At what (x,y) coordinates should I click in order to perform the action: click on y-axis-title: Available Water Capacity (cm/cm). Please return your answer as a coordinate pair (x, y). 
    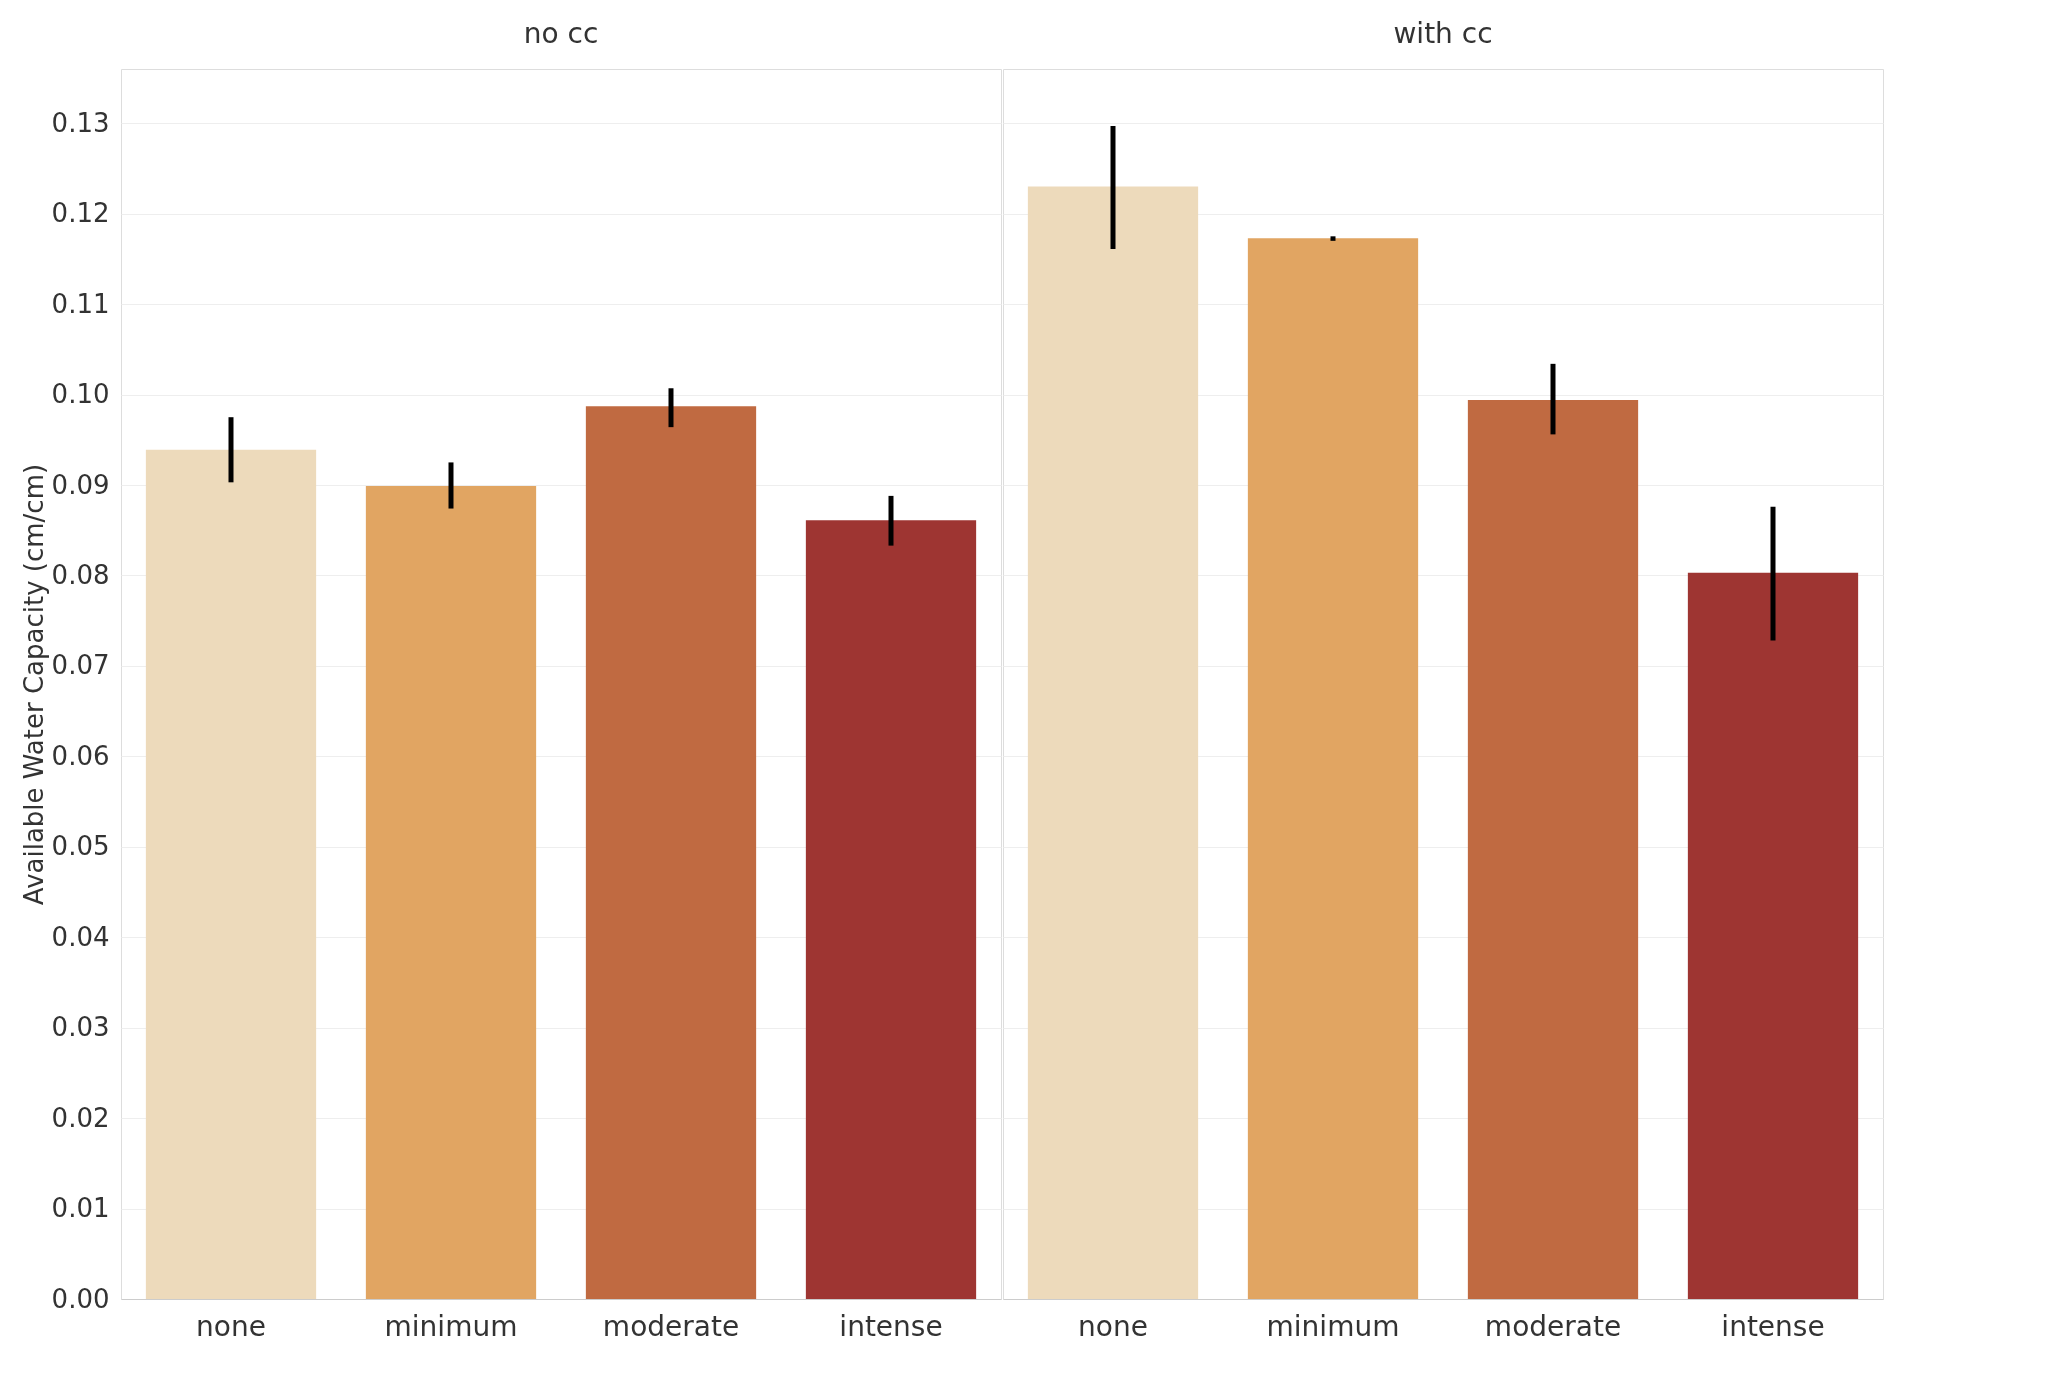
    Looking at the image, I should click on (33, 684).